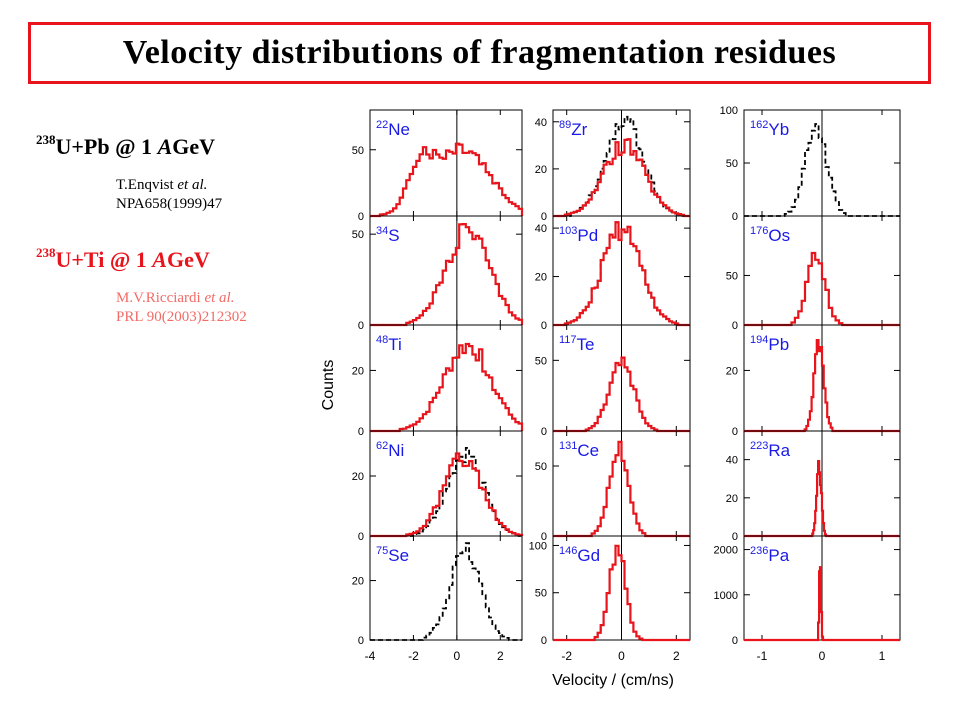 The width and height of the screenshot is (960, 720). I want to click on isotope-element: Te, so click(586, 344).